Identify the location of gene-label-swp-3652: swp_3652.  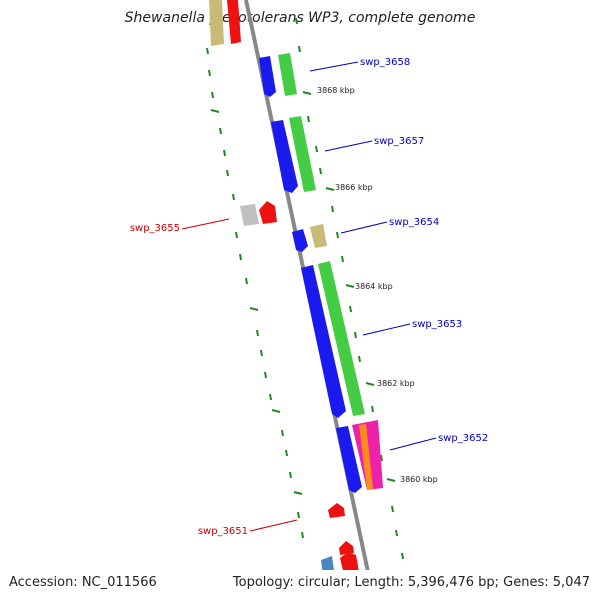
(463, 438).